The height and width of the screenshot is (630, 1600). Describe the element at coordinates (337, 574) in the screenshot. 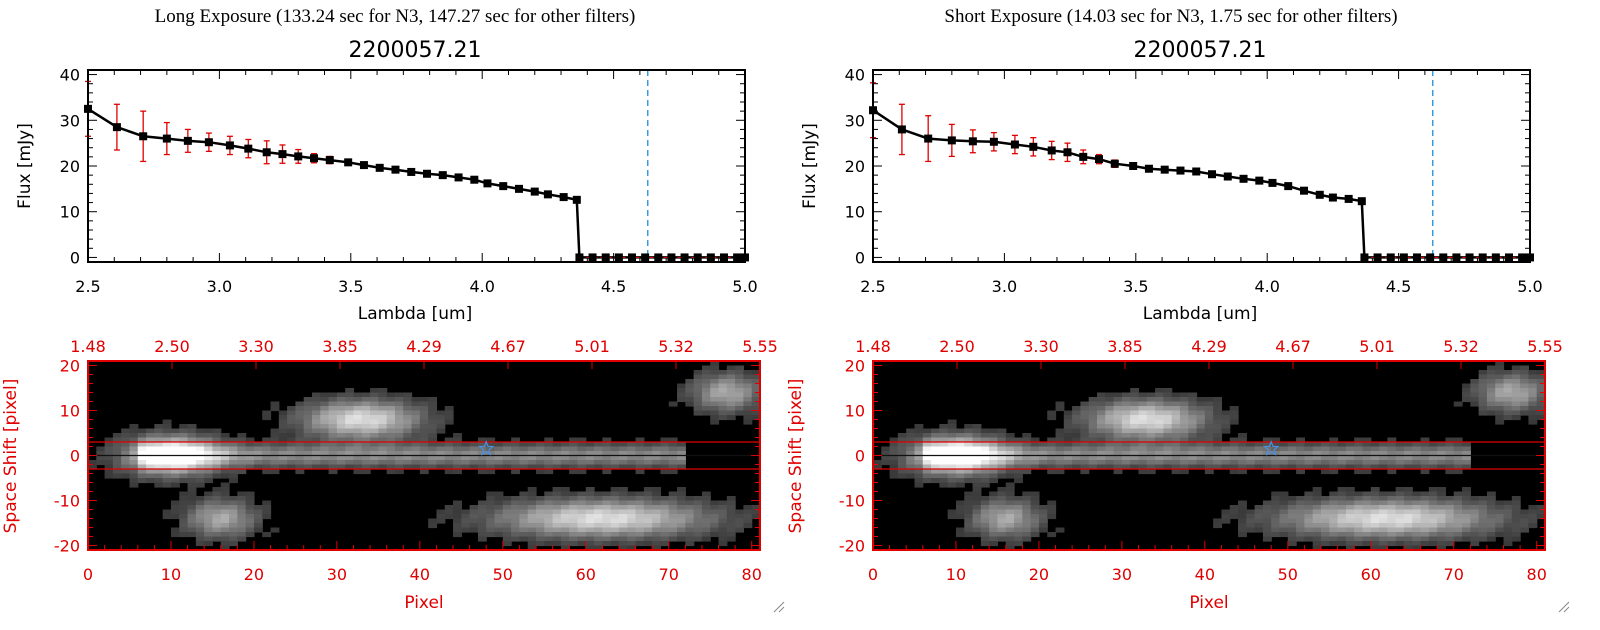

I see `x-tick-label: 30` at that location.